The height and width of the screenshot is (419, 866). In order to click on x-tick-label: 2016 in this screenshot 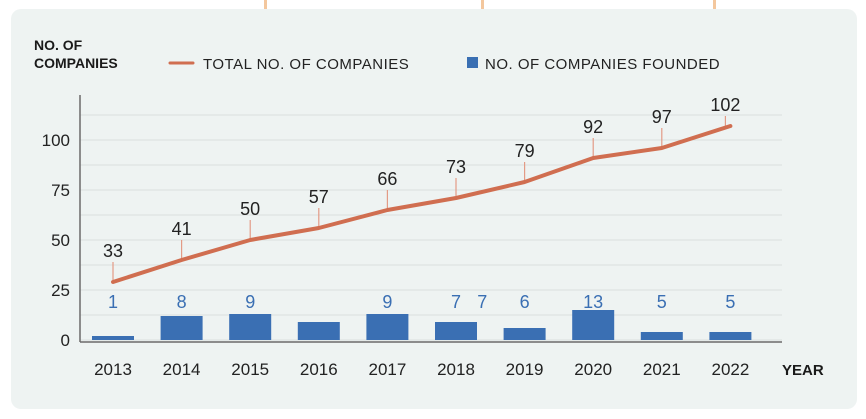, I will do `click(319, 369)`.